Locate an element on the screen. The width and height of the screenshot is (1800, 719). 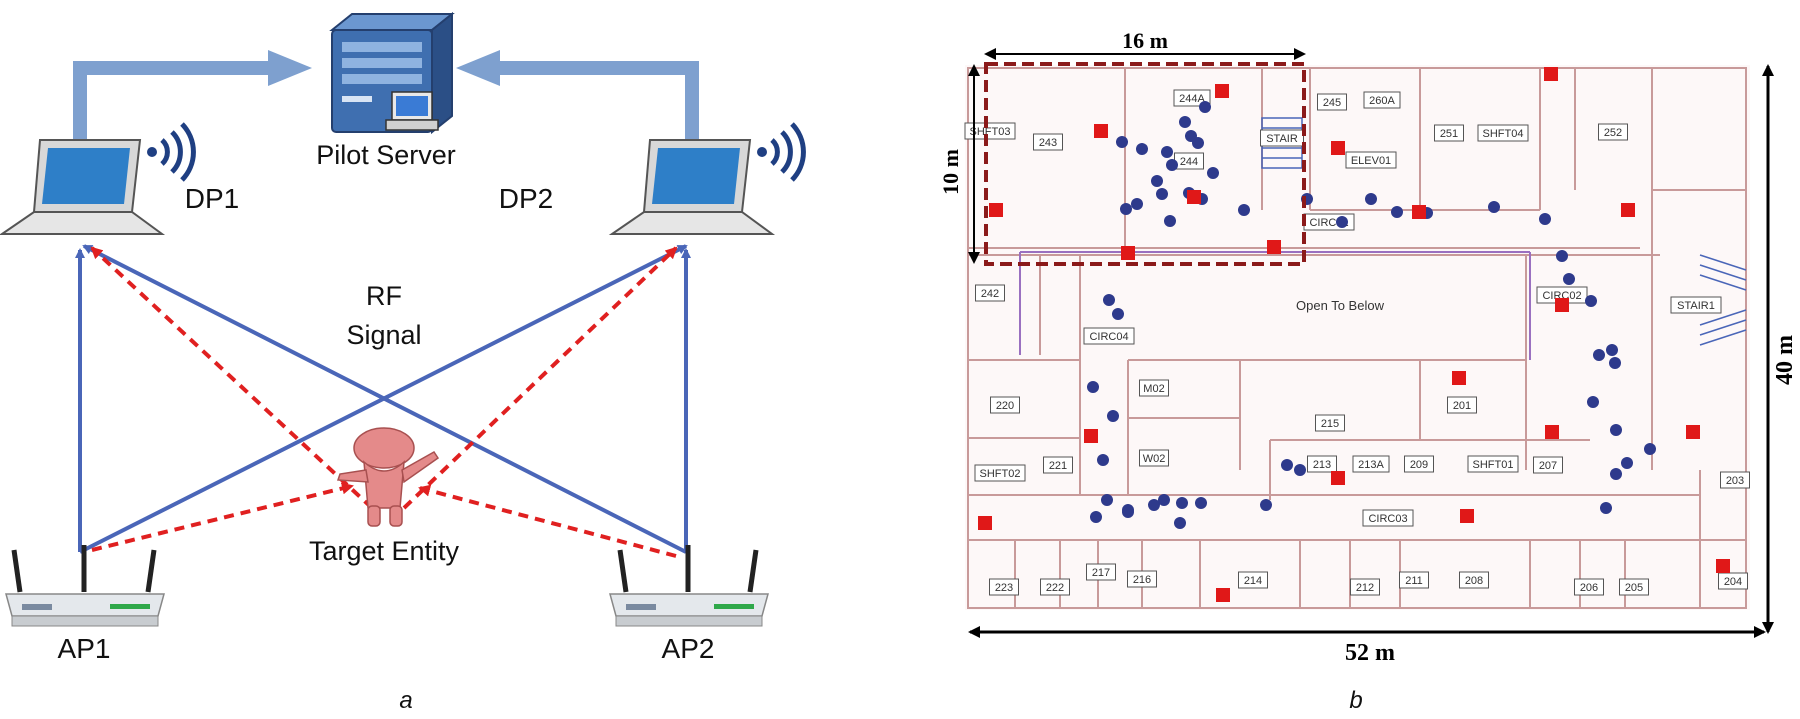
ap2-label: AP2 is located at coordinates (688, 648).